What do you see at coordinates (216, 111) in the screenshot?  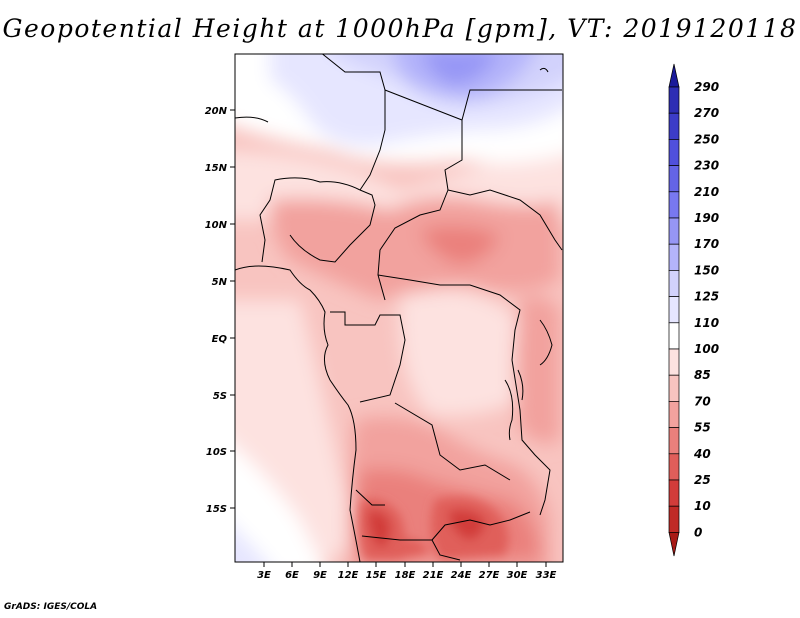 I see `lat-label-20n: 20N` at bounding box center [216, 111].